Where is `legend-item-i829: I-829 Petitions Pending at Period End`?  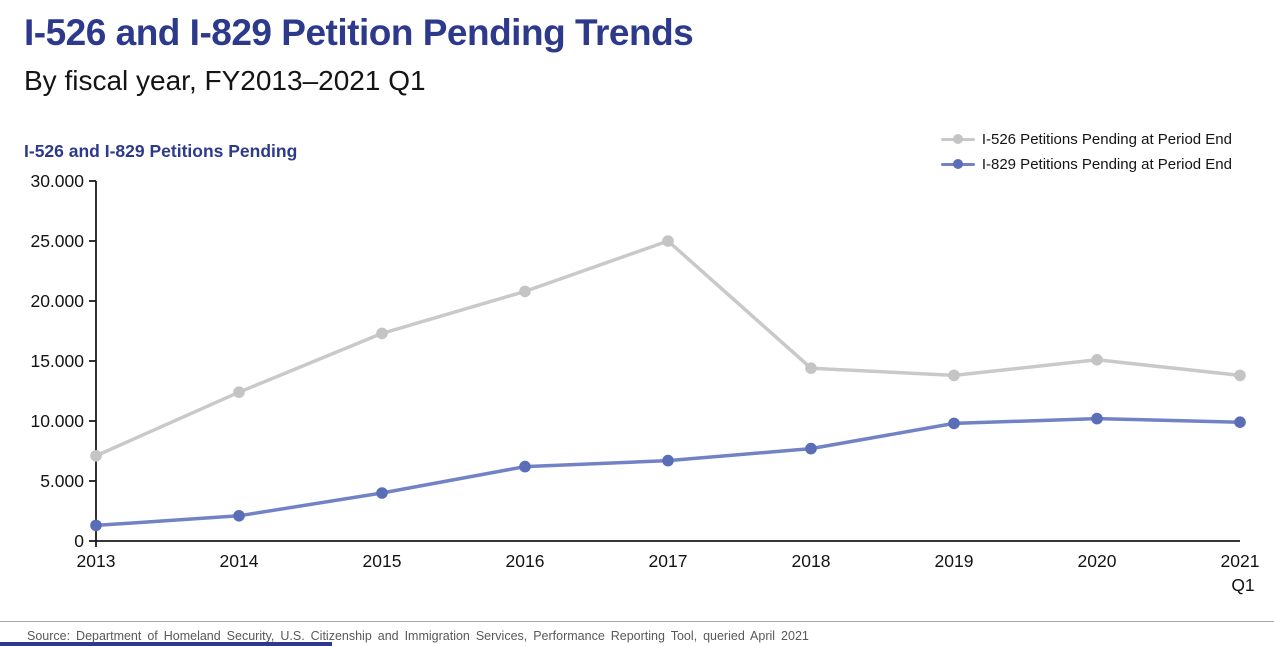
legend-item-i829: I-829 Petitions Pending at Period End is located at coordinates (1086, 164).